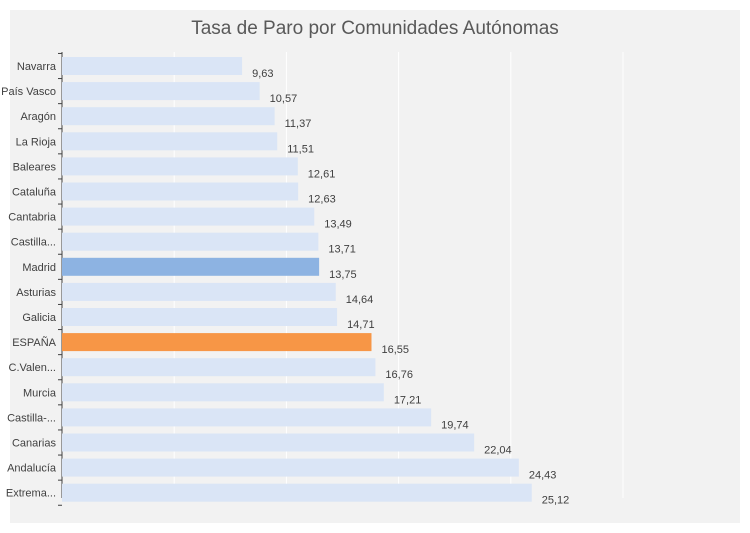  Describe the element at coordinates (35, 167) in the screenshot. I see `category-label: Baleares` at that location.